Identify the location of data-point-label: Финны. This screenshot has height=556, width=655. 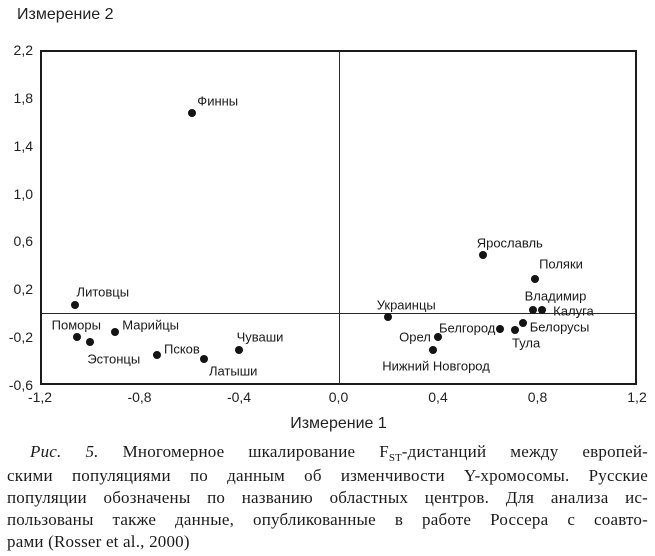
(218, 101).